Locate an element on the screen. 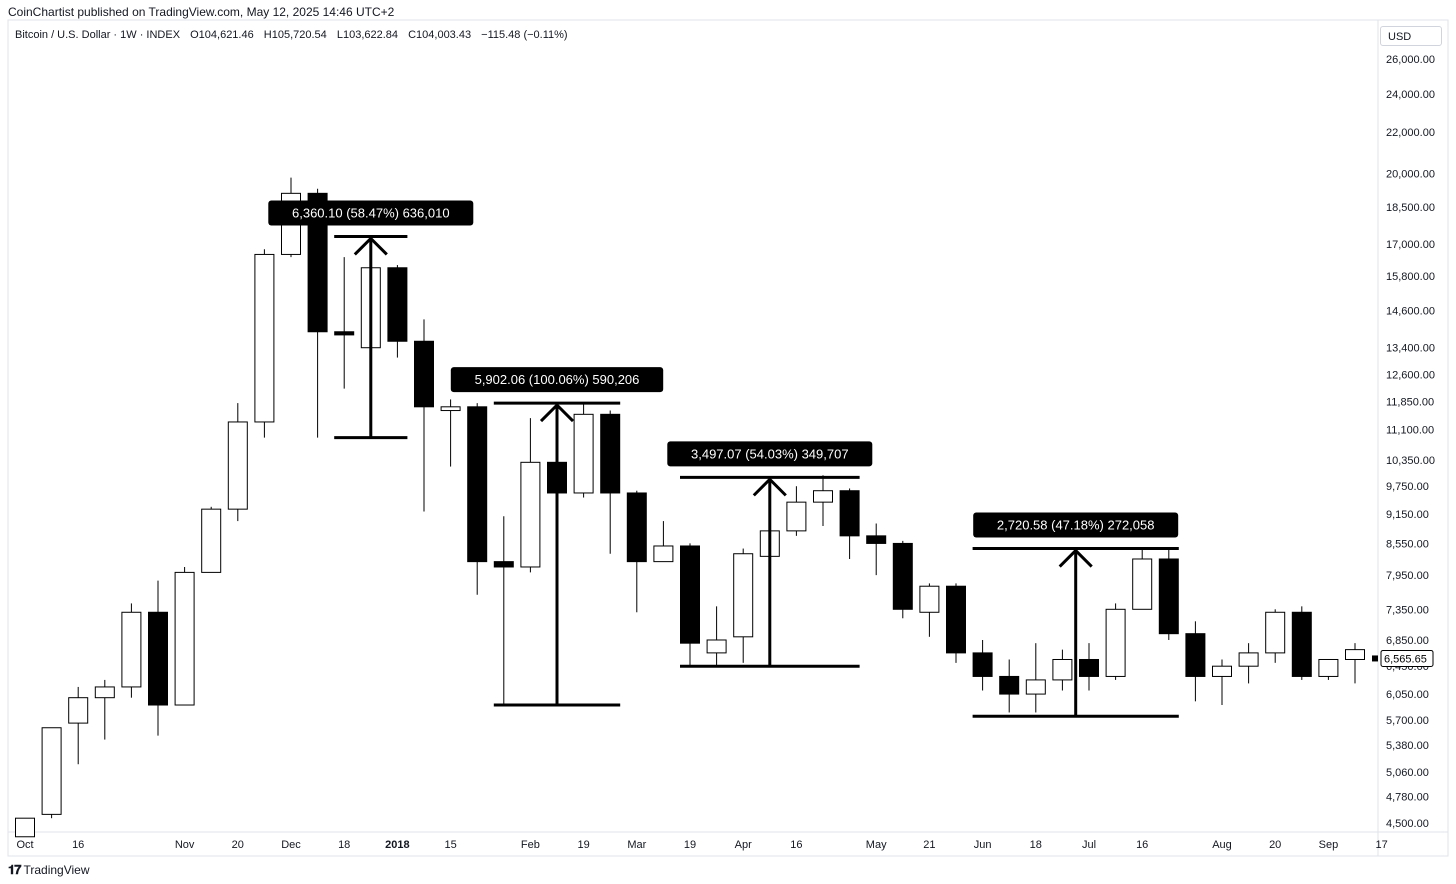 The image size is (1456, 884). price-tick-label: 5,700.00 is located at coordinates (1407, 721).